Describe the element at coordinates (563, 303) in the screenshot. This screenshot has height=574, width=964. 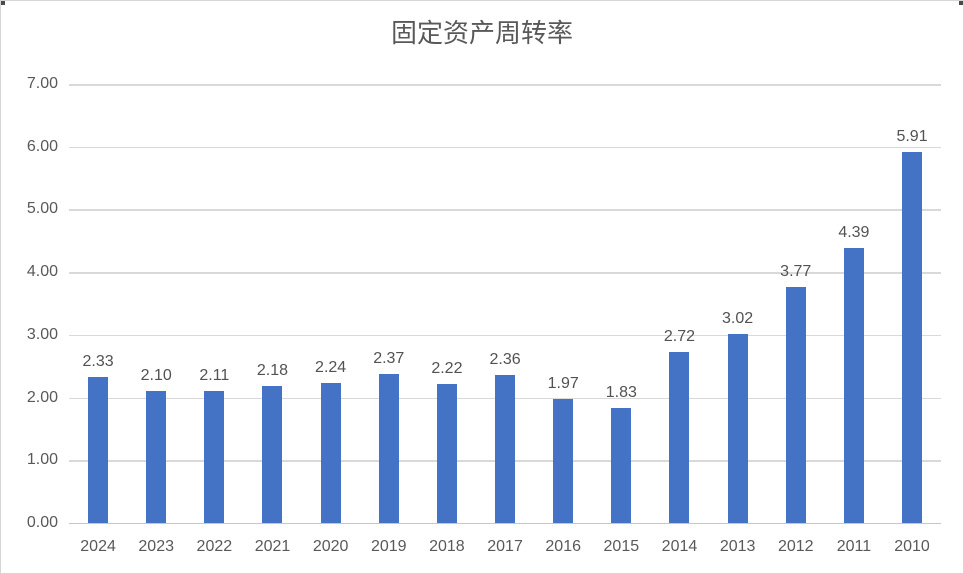
I see `bar-column: 1.97` at that location.